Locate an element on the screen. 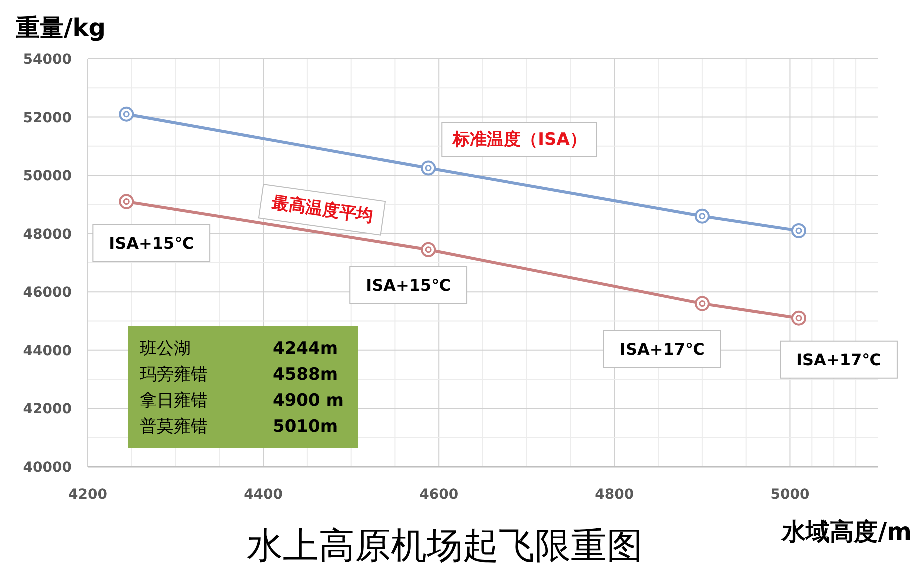  y-tick-label: 48000 is located at coordinates (47, 234).